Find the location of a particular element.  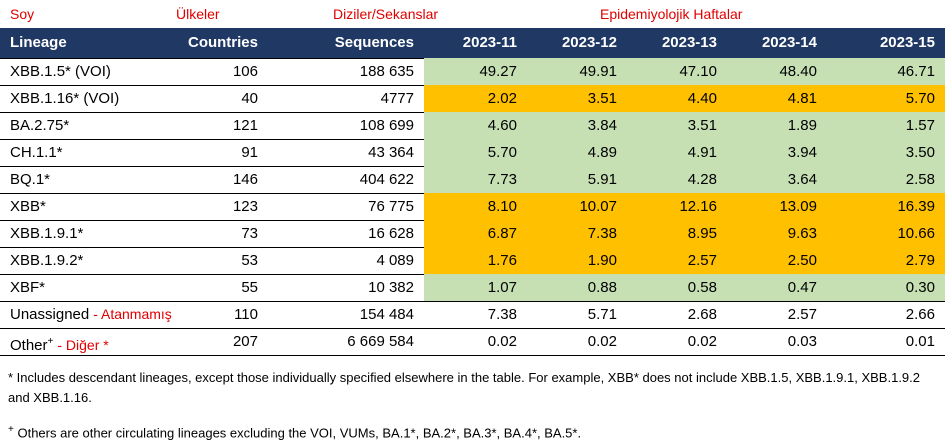

cell: 2.66 is located at coordinates (920, 314).